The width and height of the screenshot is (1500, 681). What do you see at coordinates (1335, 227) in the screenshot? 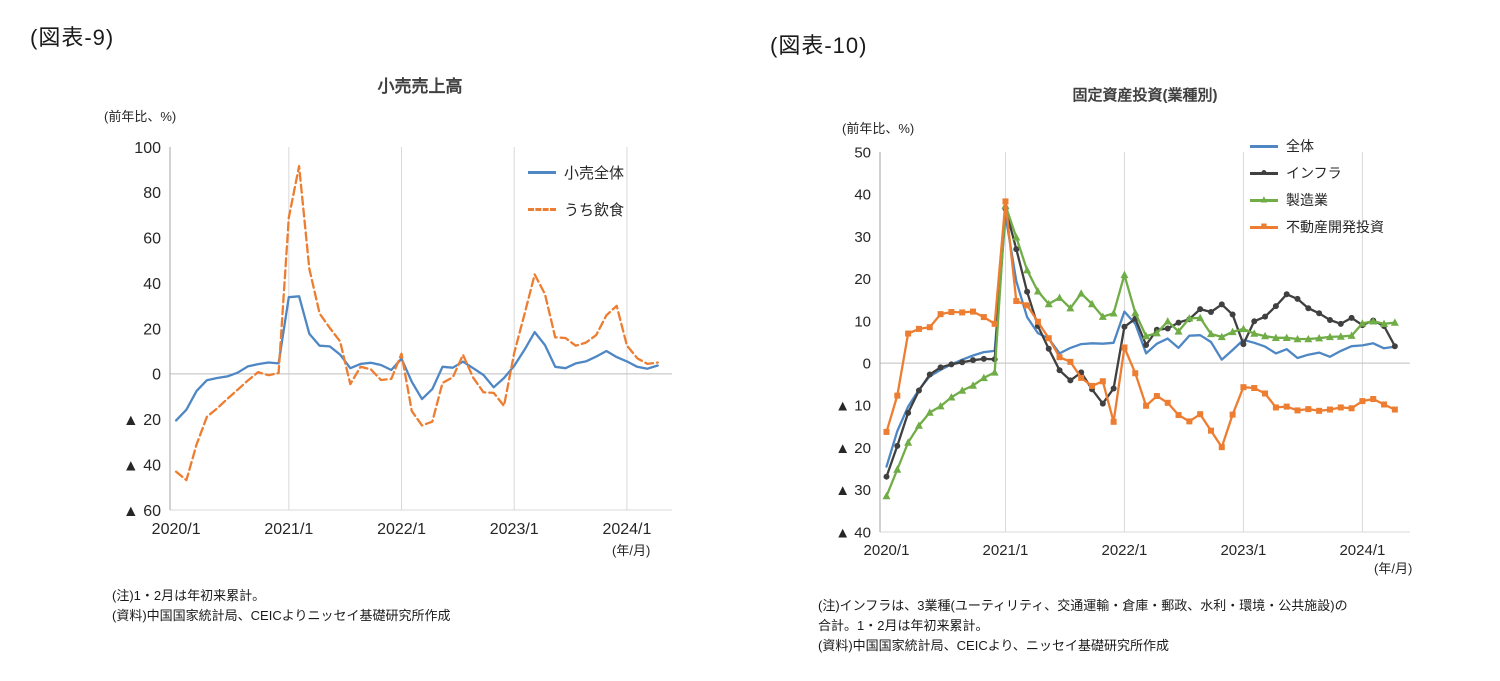
I see `legend-label: 不動産開発投資` at bounding box center [1335, 227].